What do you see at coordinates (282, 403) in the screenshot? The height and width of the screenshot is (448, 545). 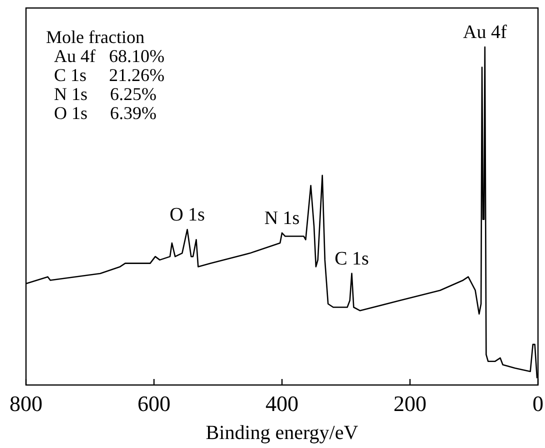 I see `x-tick-label: 400` at bounding box center [282, 403].